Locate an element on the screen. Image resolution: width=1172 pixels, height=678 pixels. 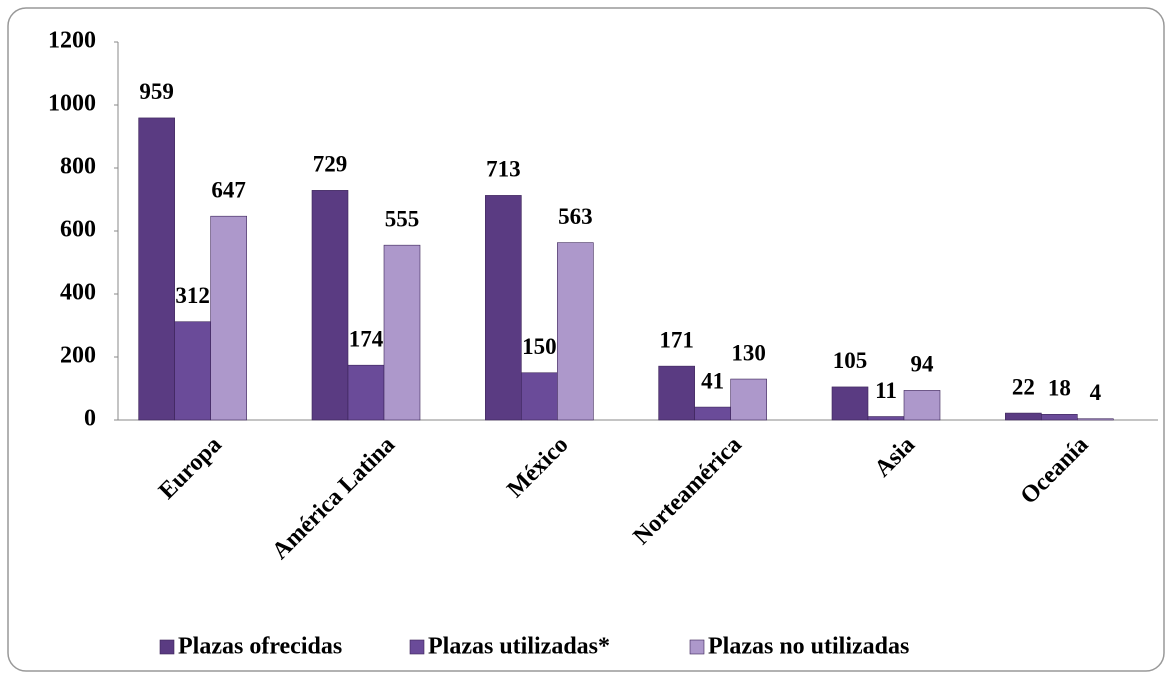
value-label: 312 is located at coordinates (192, 295).